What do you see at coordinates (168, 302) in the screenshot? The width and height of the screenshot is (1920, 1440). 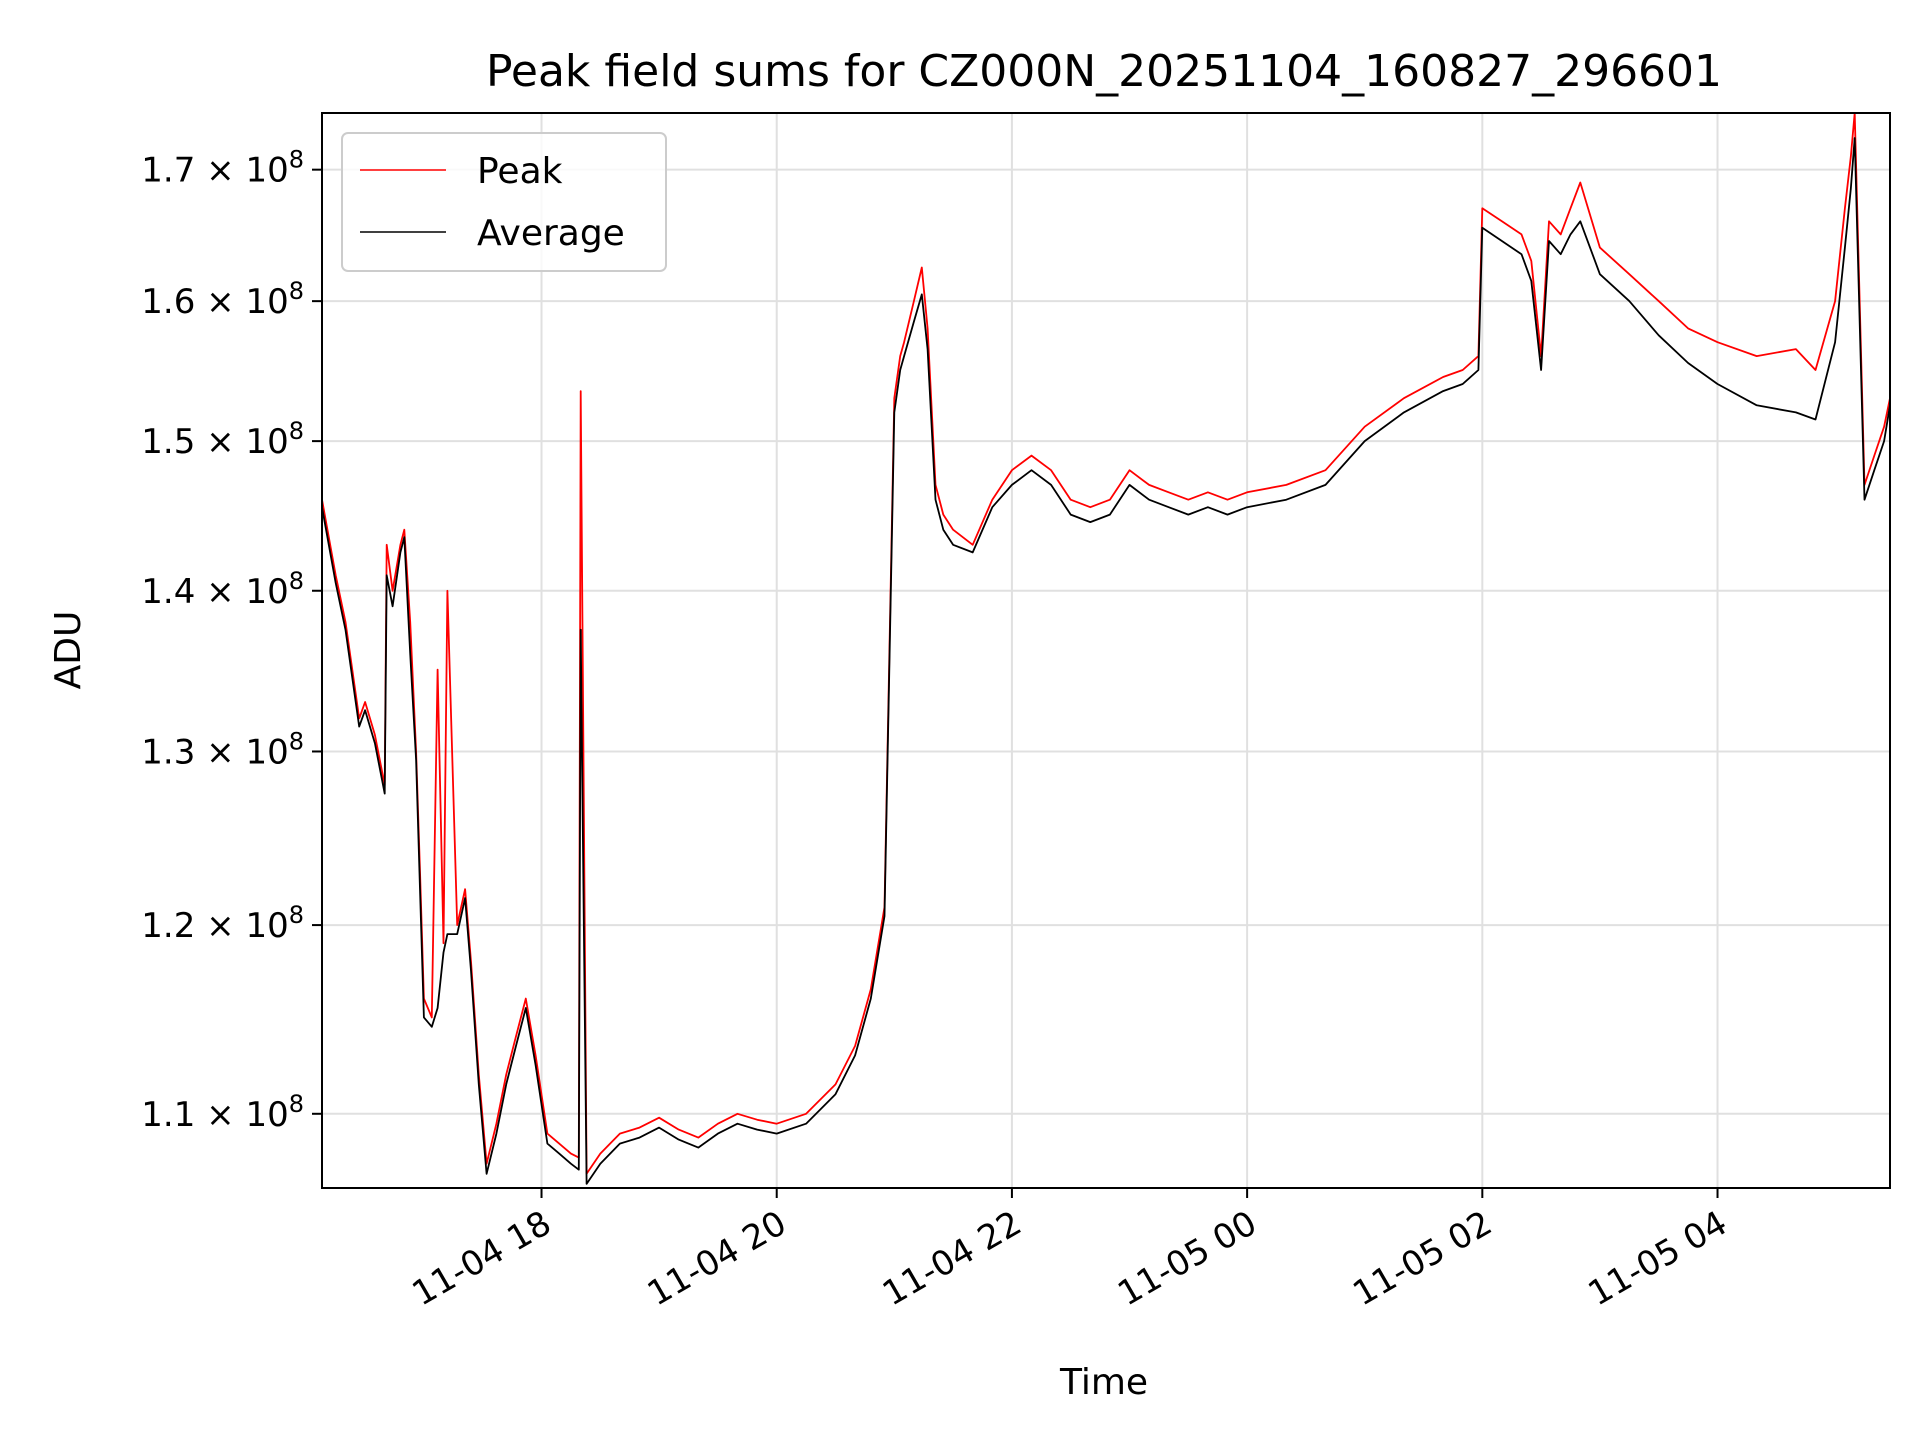 I see `y-tick-mantissa: 1.6` at bounding box center [168, 302].